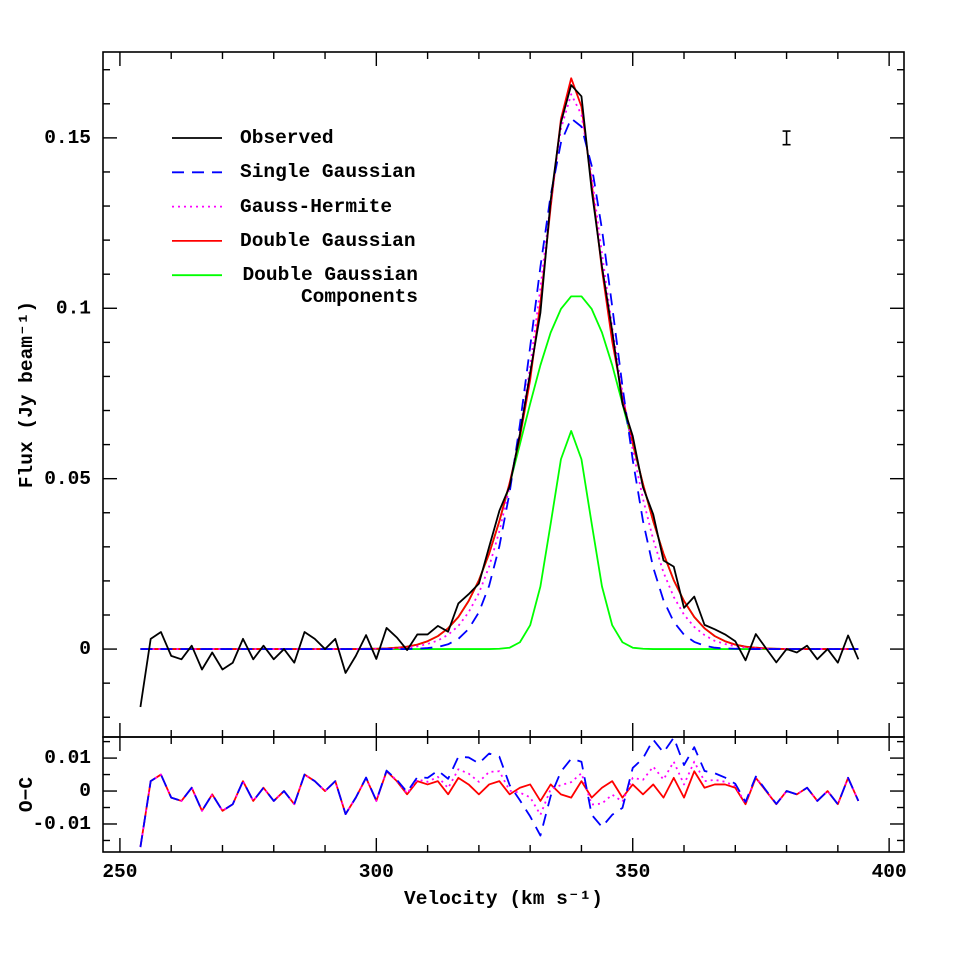 The width and height of the screenshot is (954, 954). What do you see at coordinates (27, 394) in the screenshot?
I see `y-axis-label: Flux (Jy beam⁻¹)` at bounding box center [27, 394].